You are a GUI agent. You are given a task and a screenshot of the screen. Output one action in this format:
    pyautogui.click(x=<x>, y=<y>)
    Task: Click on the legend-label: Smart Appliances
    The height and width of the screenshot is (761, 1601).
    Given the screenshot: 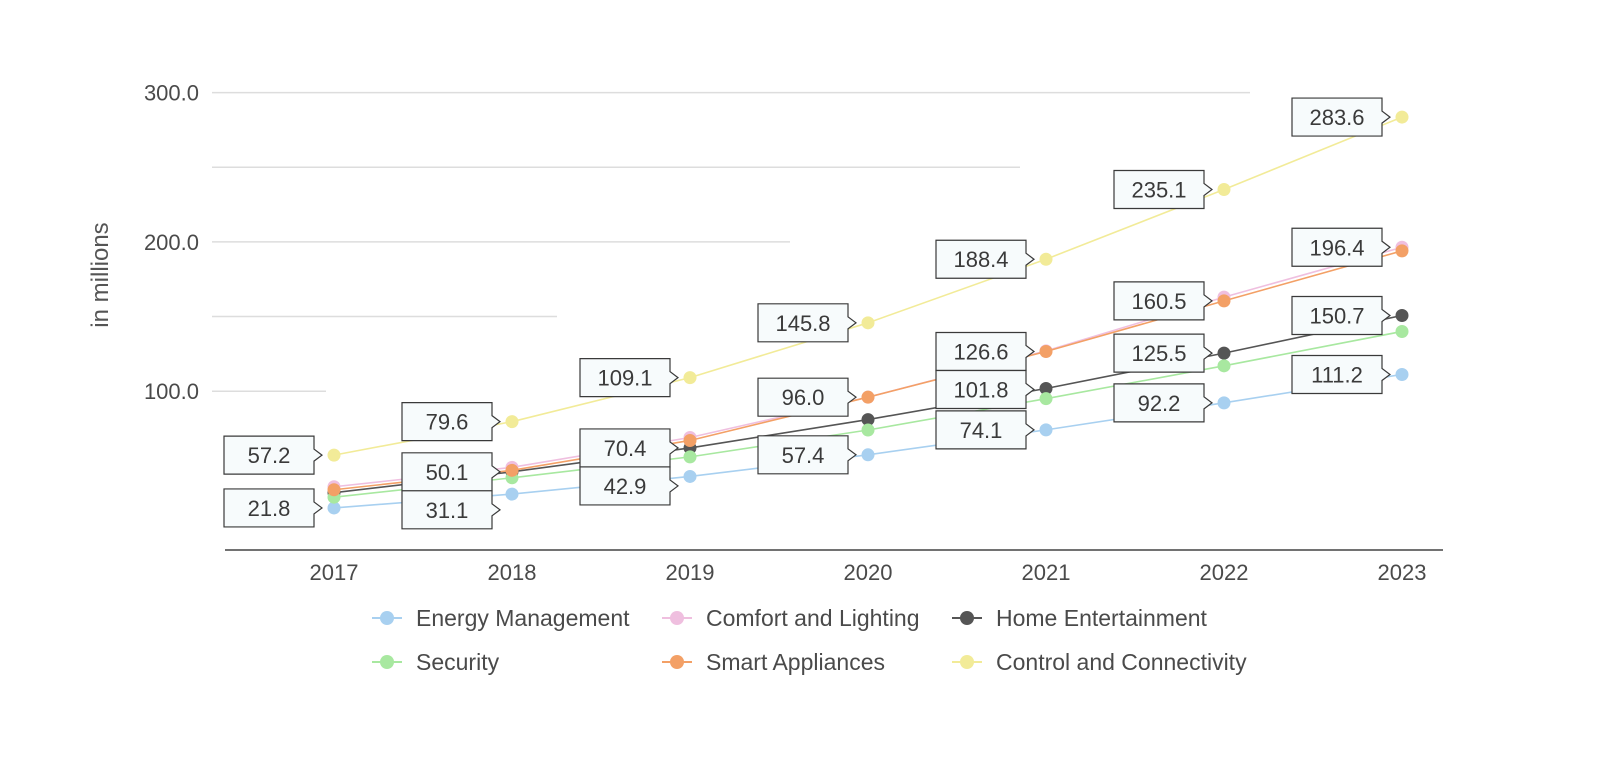 What is the action you would take?
    pyautogui.click(x=795, y=661)
    